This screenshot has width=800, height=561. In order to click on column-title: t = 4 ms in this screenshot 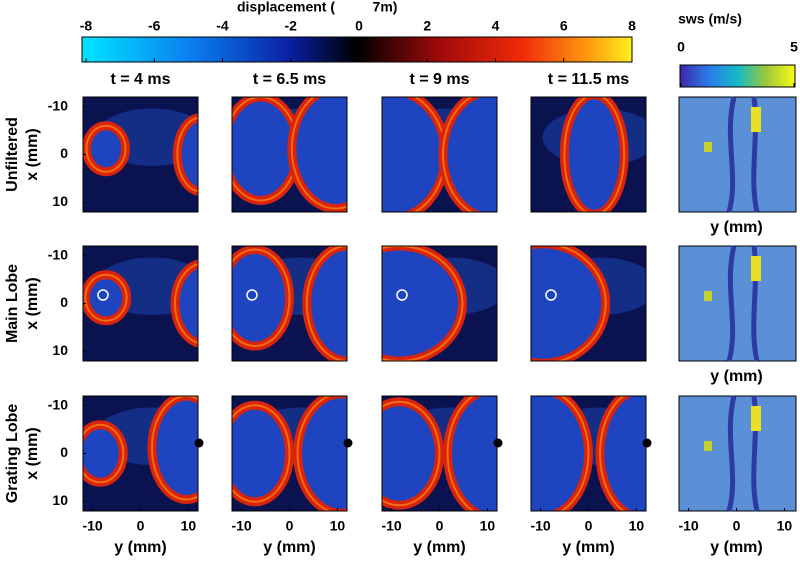, I will do `click(140, 79)`.